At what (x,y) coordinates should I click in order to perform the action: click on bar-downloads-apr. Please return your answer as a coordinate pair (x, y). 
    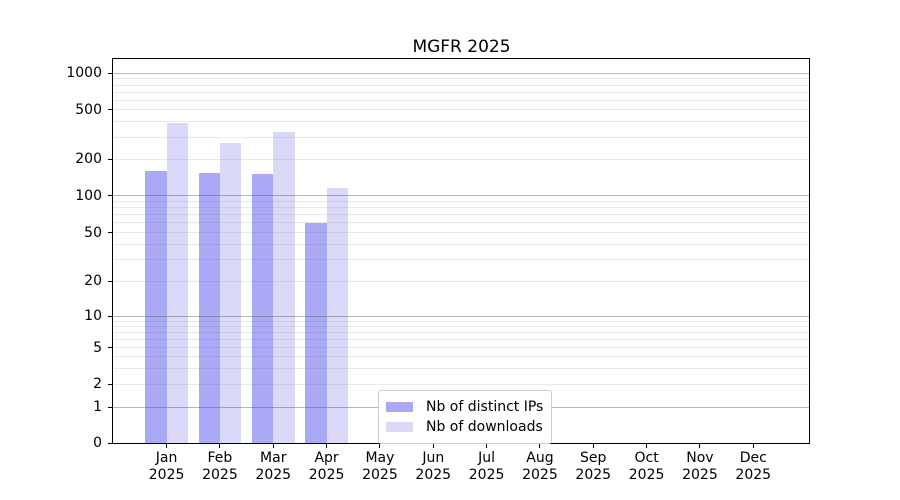
    Looking at the image, I should click on (337, 315).